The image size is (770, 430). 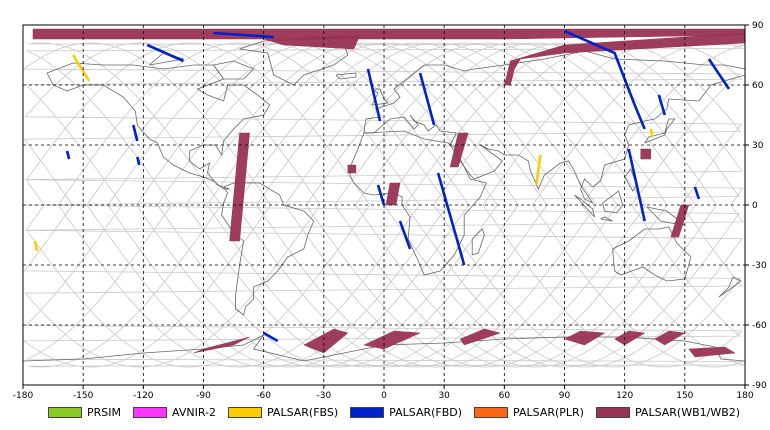 What do you see at coordinates (384, 396) in the screenshot?
I see `x-tick-label: 0` at bounding box center [384, 396].